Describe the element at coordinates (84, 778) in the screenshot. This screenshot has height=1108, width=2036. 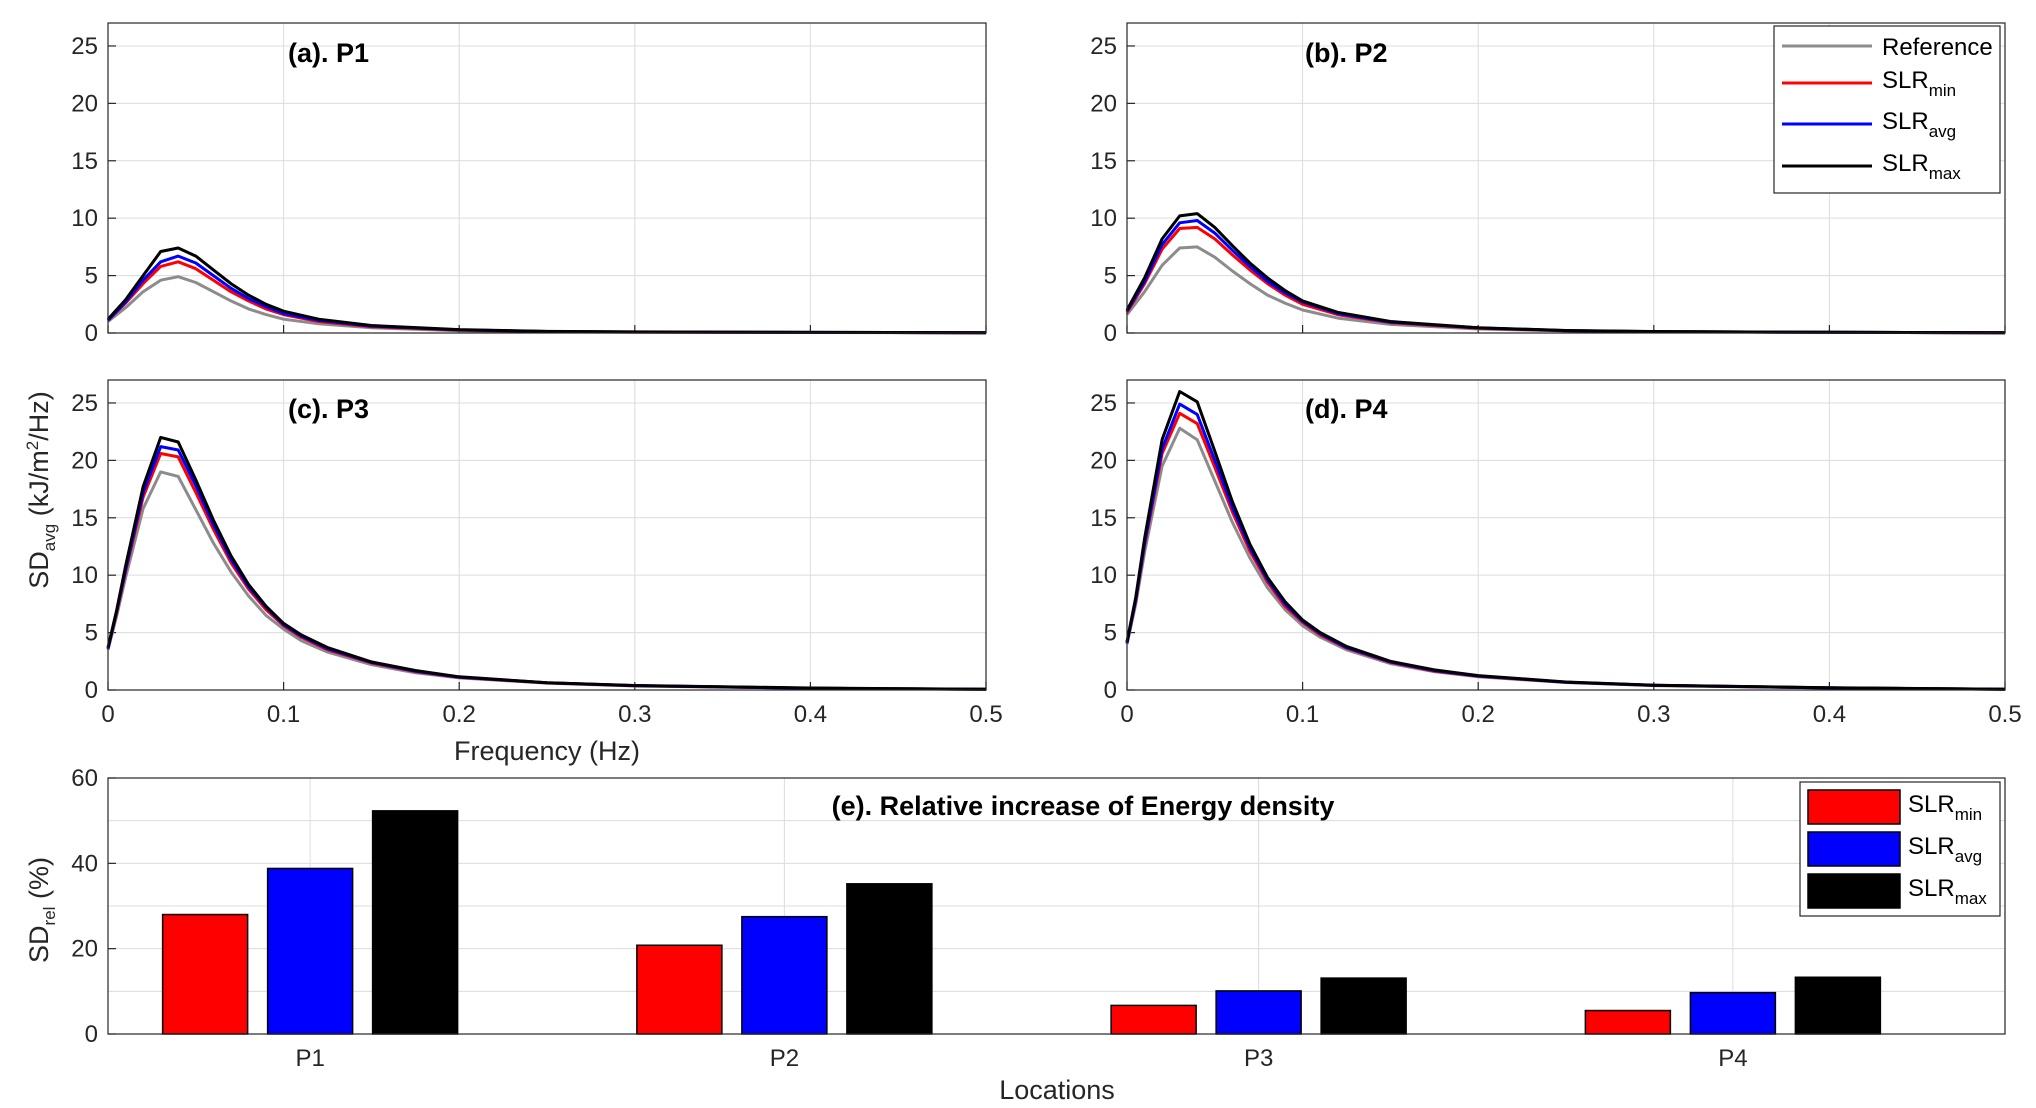
I see `y-tick-label: 60` at that location.